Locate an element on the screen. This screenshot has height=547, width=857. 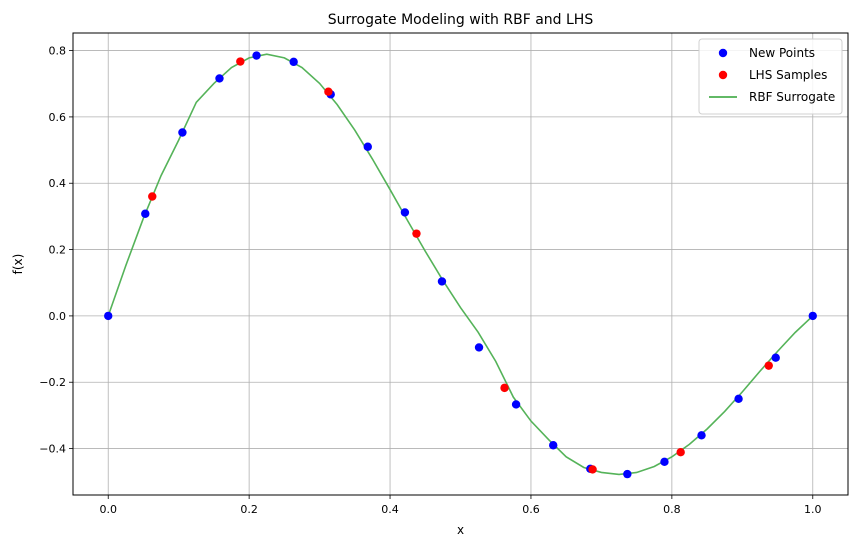
legend-swatch-new-points is located at coordinates (723, 53).